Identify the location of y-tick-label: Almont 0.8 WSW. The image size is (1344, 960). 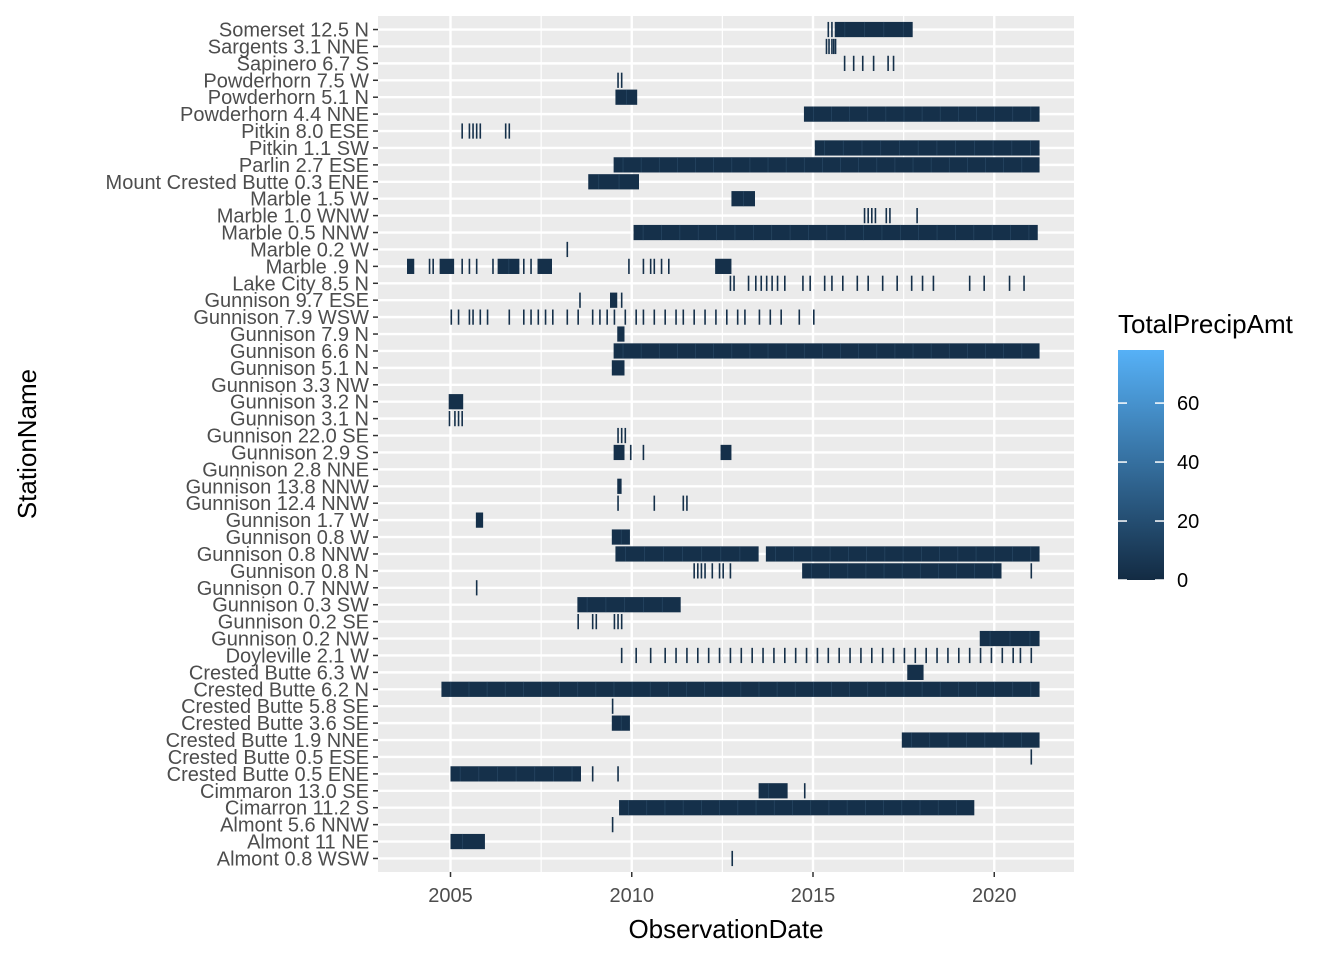
(293, 859).